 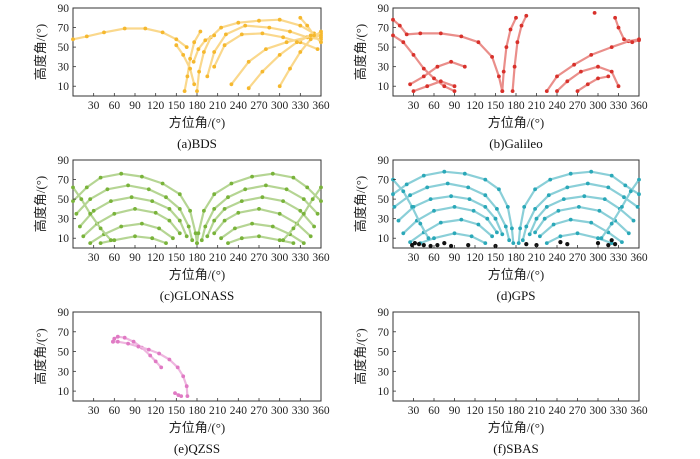 What do you see at coordinates (64, 48) in the screenshot?
I see `y-tick-label: 50` at bounding box center [64, 48].